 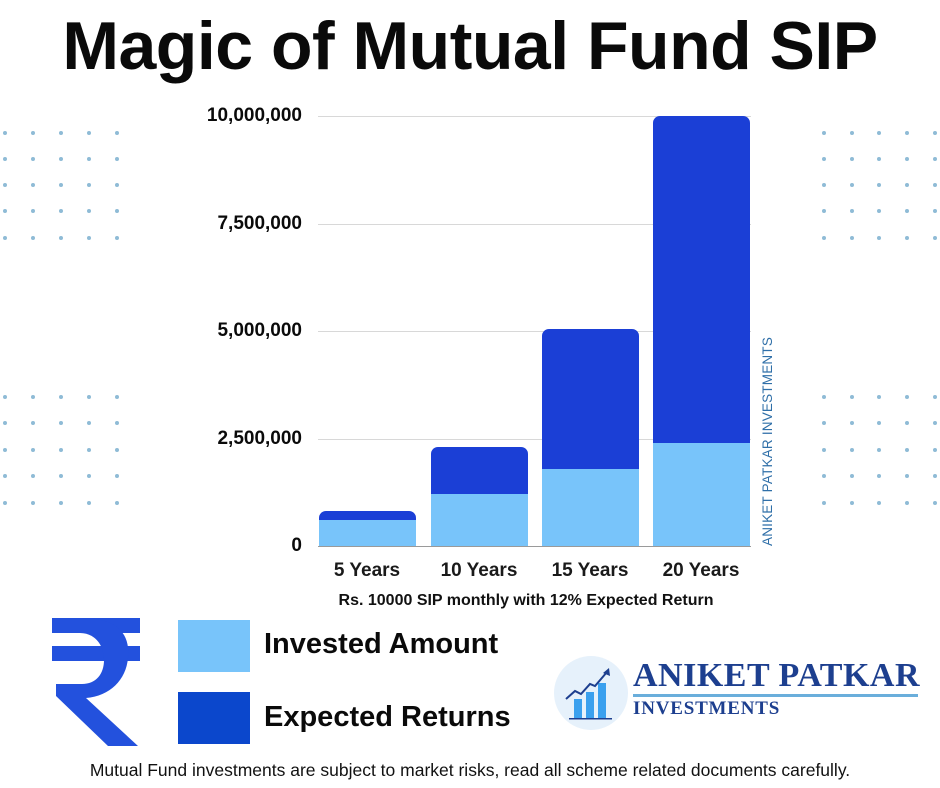 I want to click on x-axis-line, so click(x=534, y=546).